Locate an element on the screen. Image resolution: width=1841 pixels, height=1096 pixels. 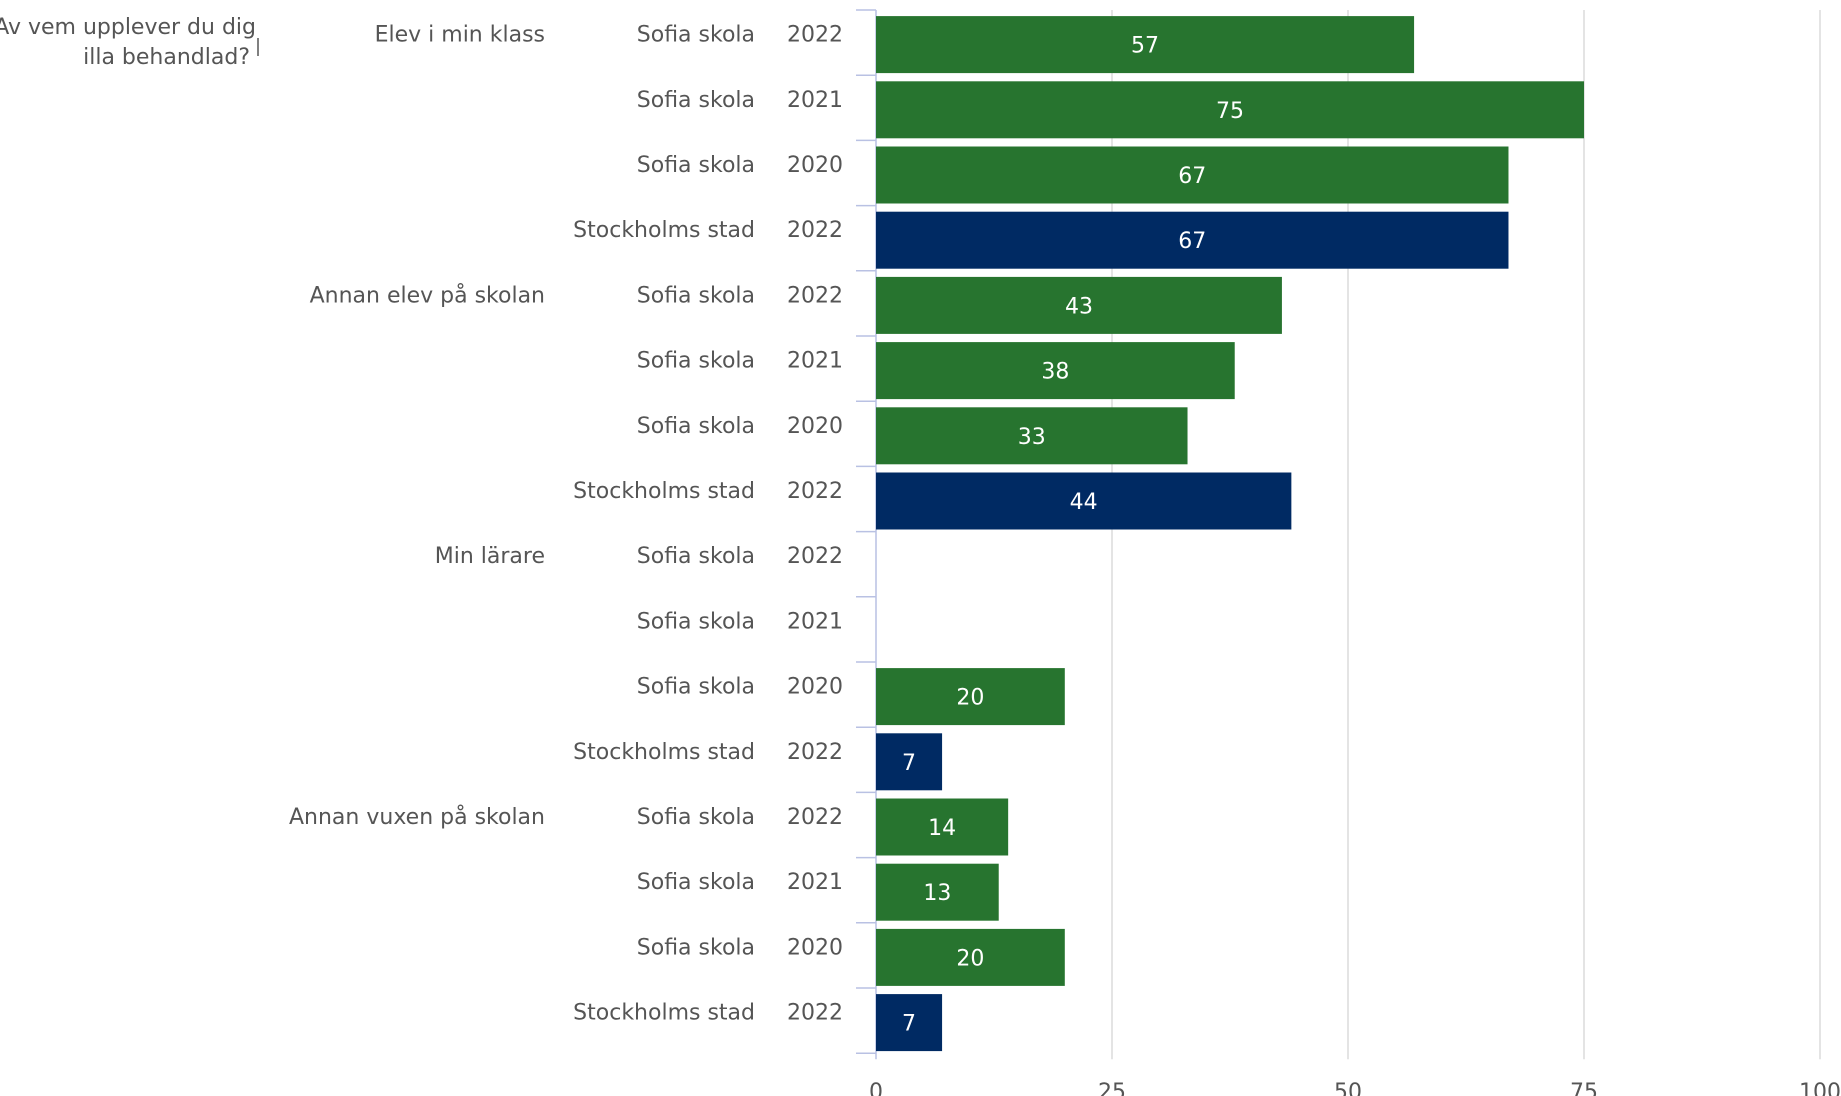
bar-value-label: 38 is located at coordinates (1055, 372).